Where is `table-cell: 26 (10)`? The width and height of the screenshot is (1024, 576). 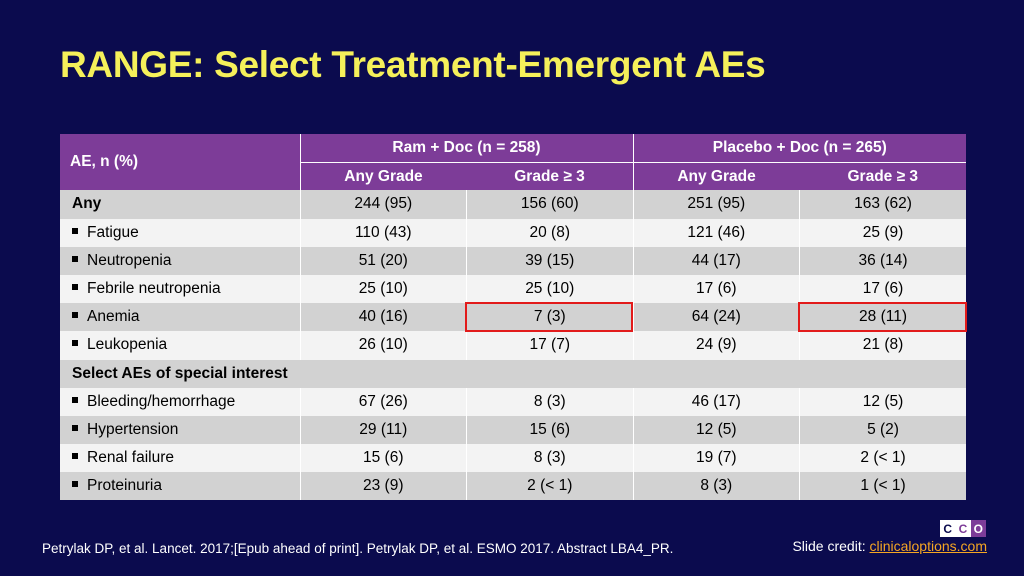
table-cell: 26 (10) is located at coordinates (383, 345).